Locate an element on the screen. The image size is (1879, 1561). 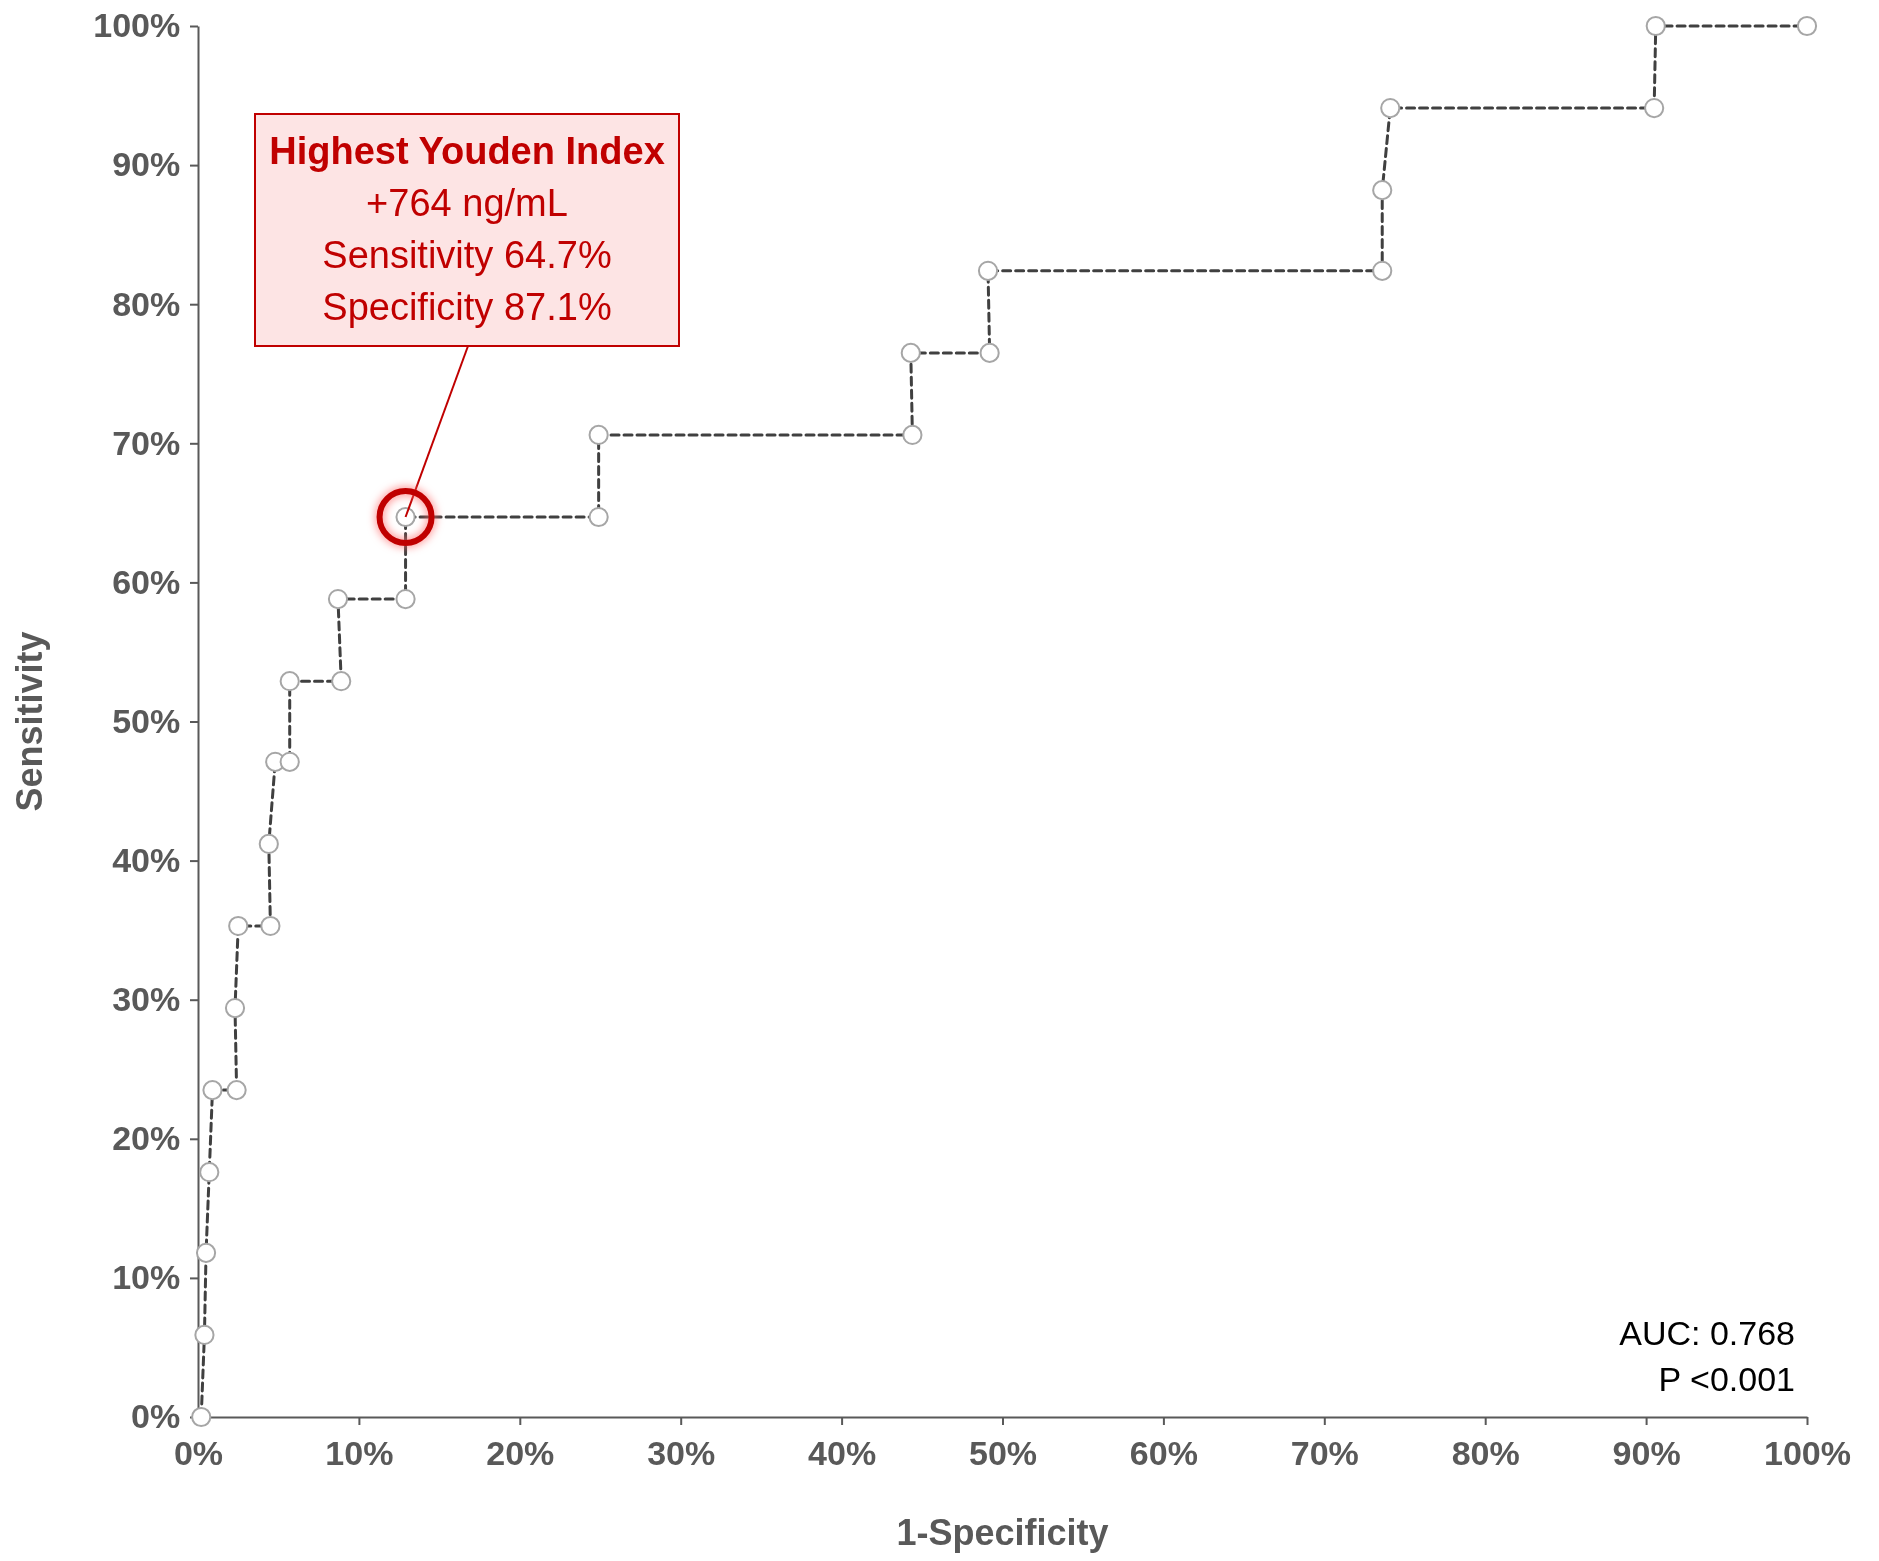
y-tick-label: 100% is located at coordinates (137, 25).